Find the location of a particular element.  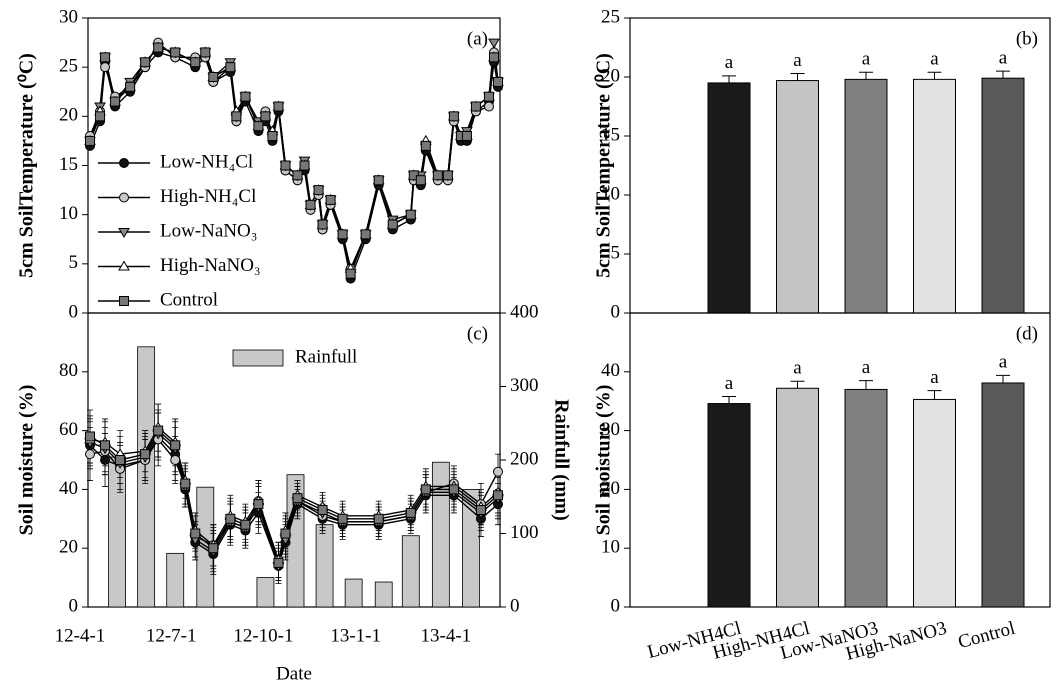

x-tick-label: 13-4-1 is located at coordinates (446, 635).